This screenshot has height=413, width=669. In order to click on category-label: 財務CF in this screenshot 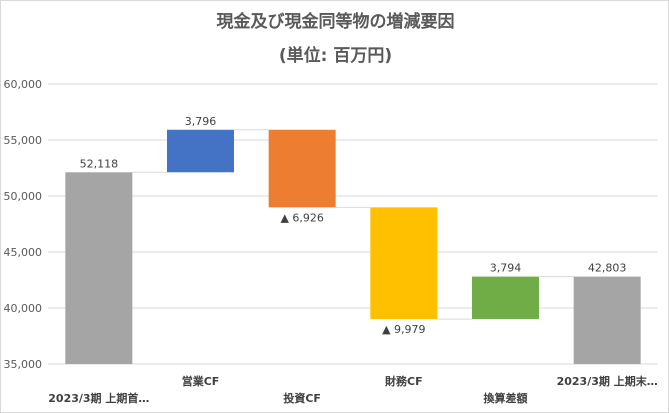, I will do `click(403, 381)`.